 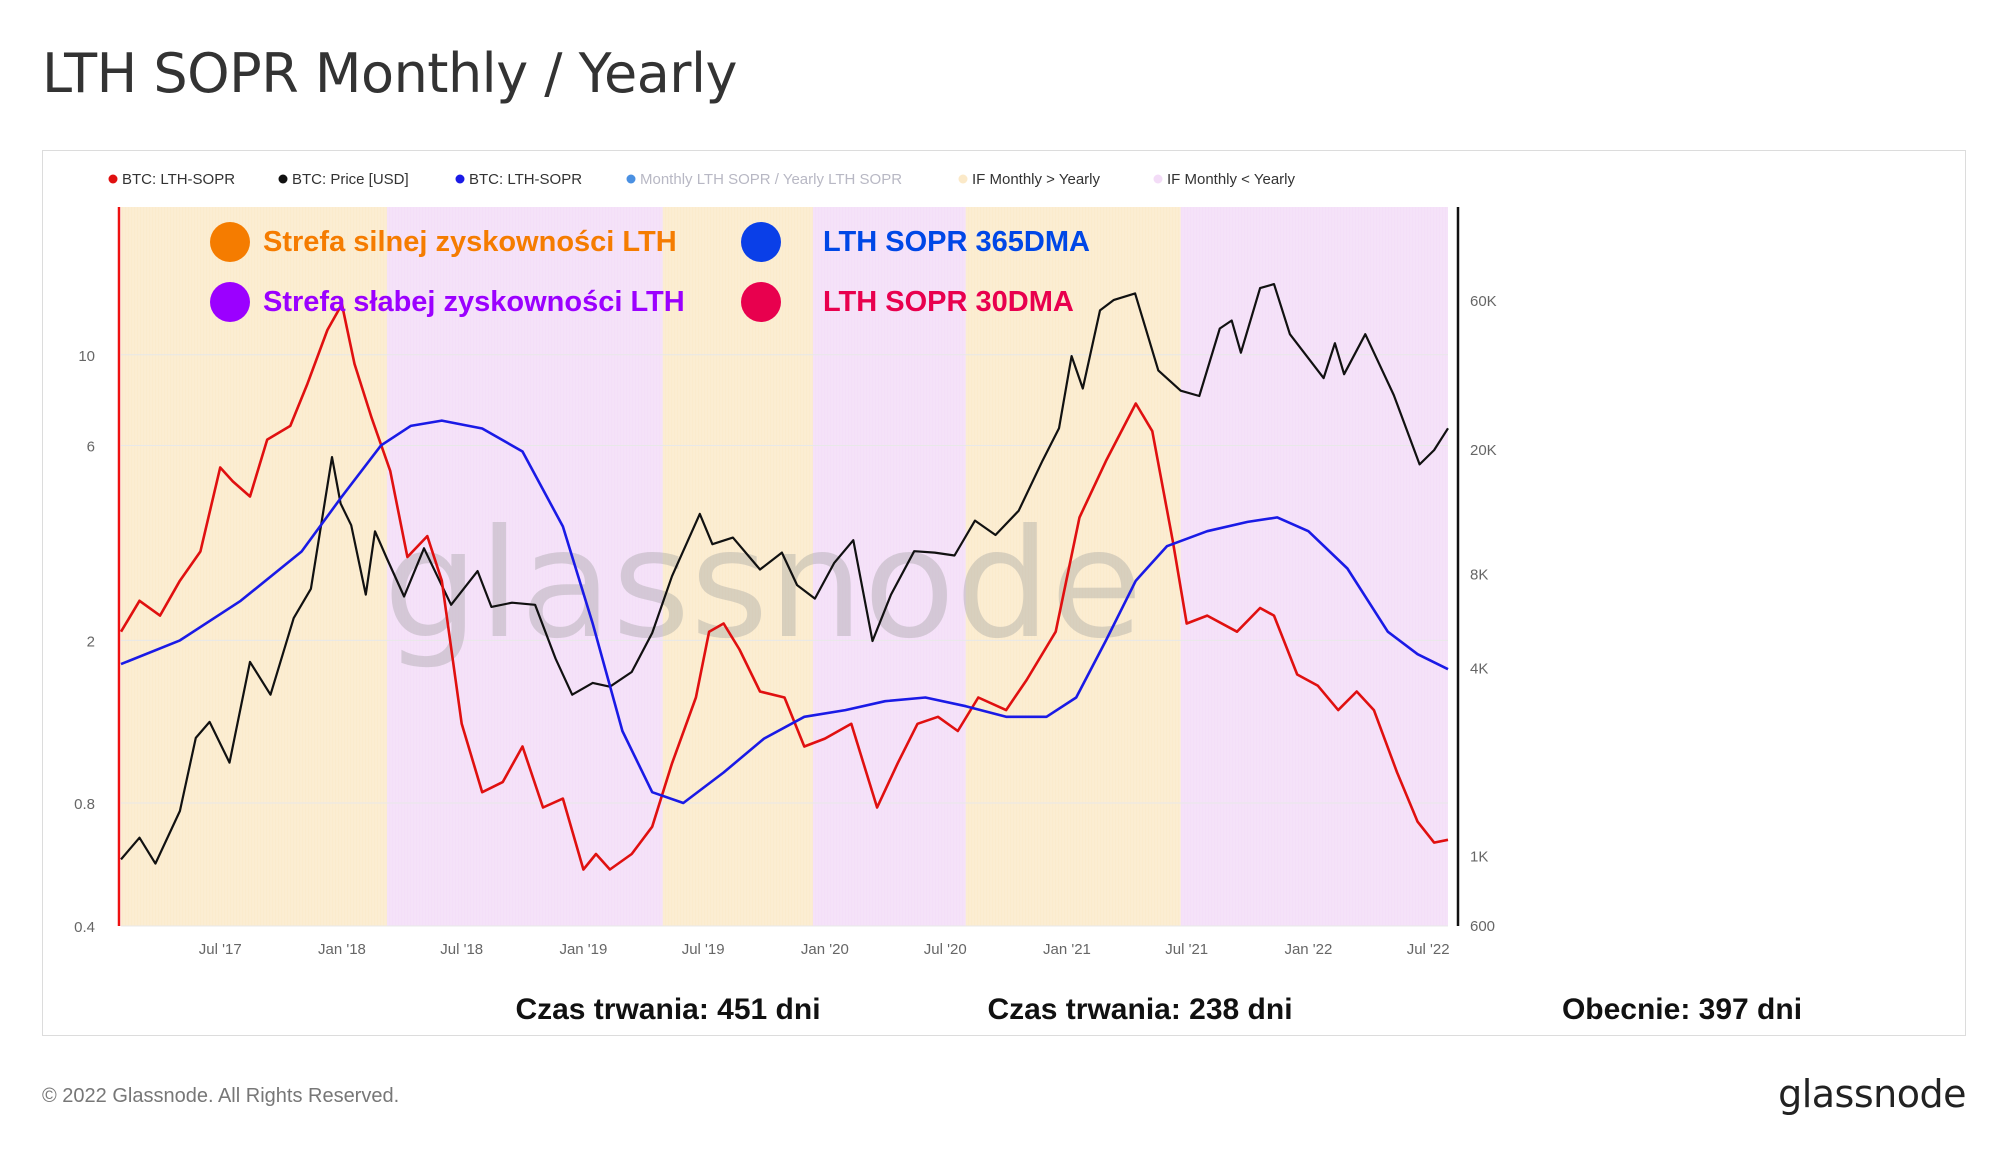 What do you see at coordinates (1308, 949) in the screenshot?
I see `x-tick-label: Jan '22` at bounding box center [1308, 949].